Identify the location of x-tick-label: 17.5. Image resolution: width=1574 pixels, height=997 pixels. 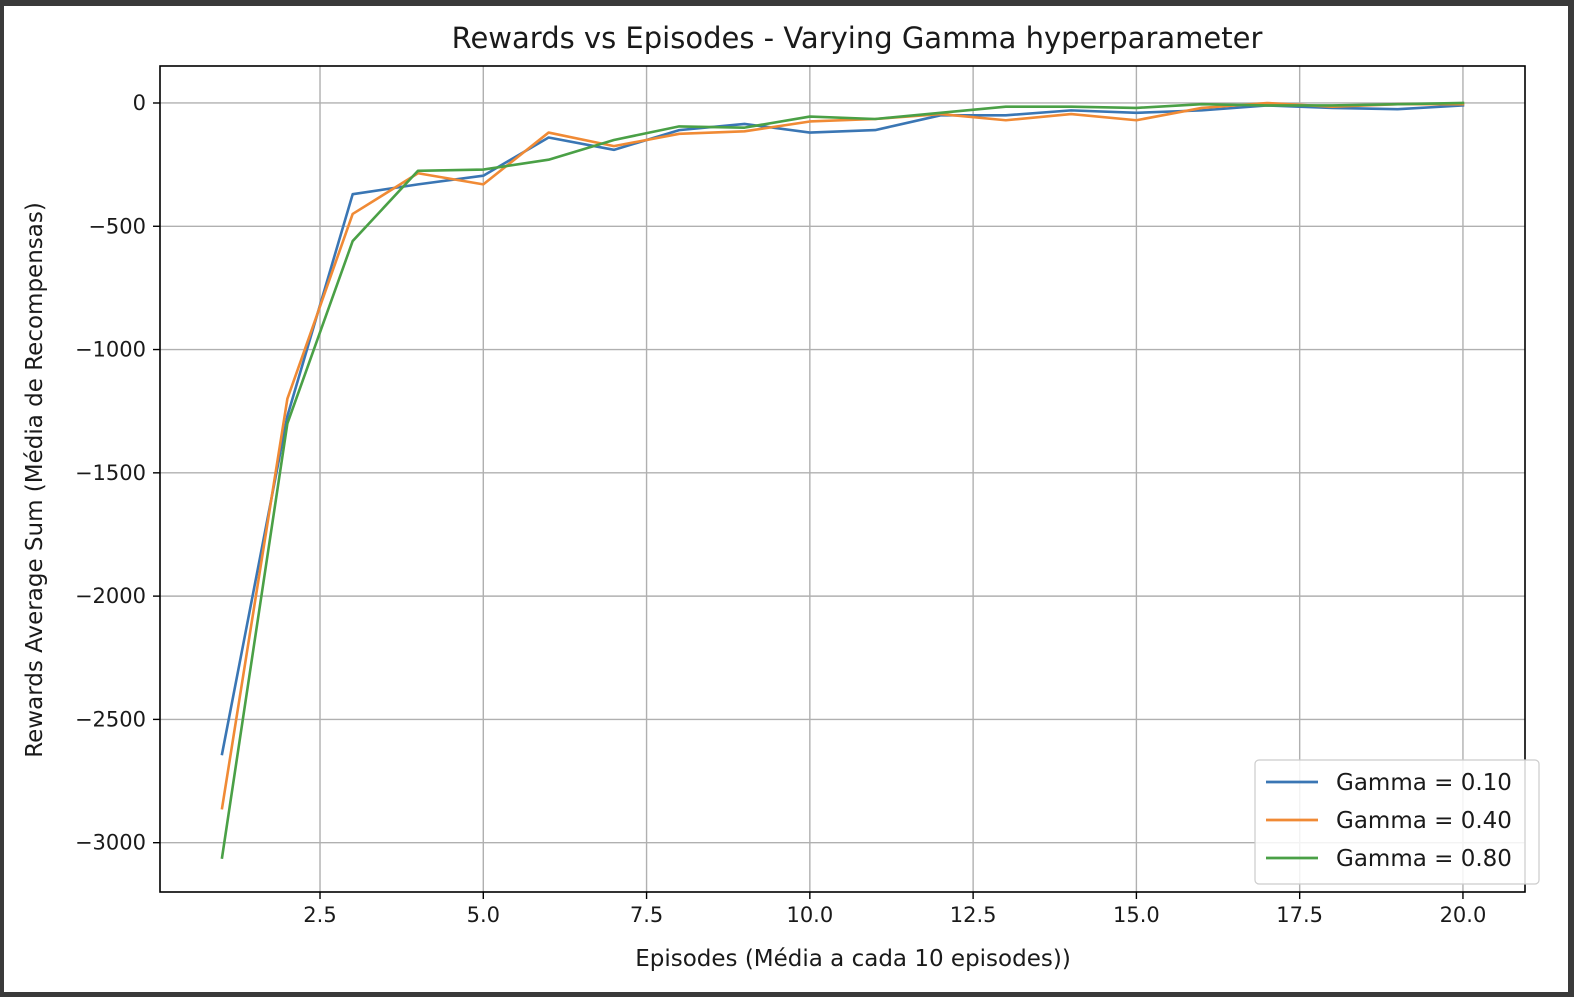
(1299, 915).